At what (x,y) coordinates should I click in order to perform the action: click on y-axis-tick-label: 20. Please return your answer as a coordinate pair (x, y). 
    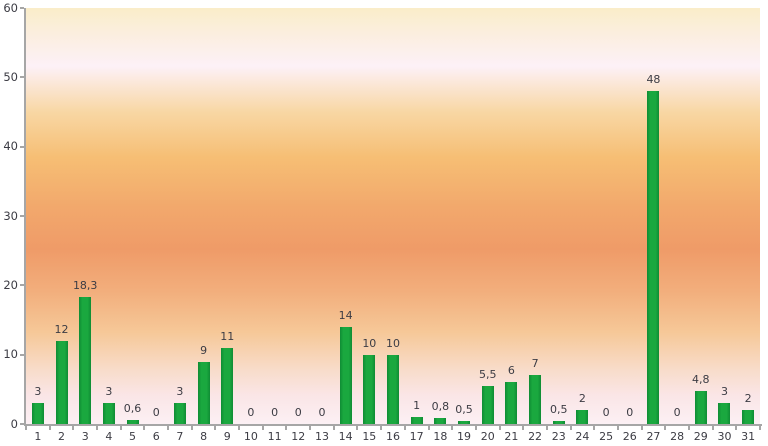
    Looking at the image, I should click on (10, 284).